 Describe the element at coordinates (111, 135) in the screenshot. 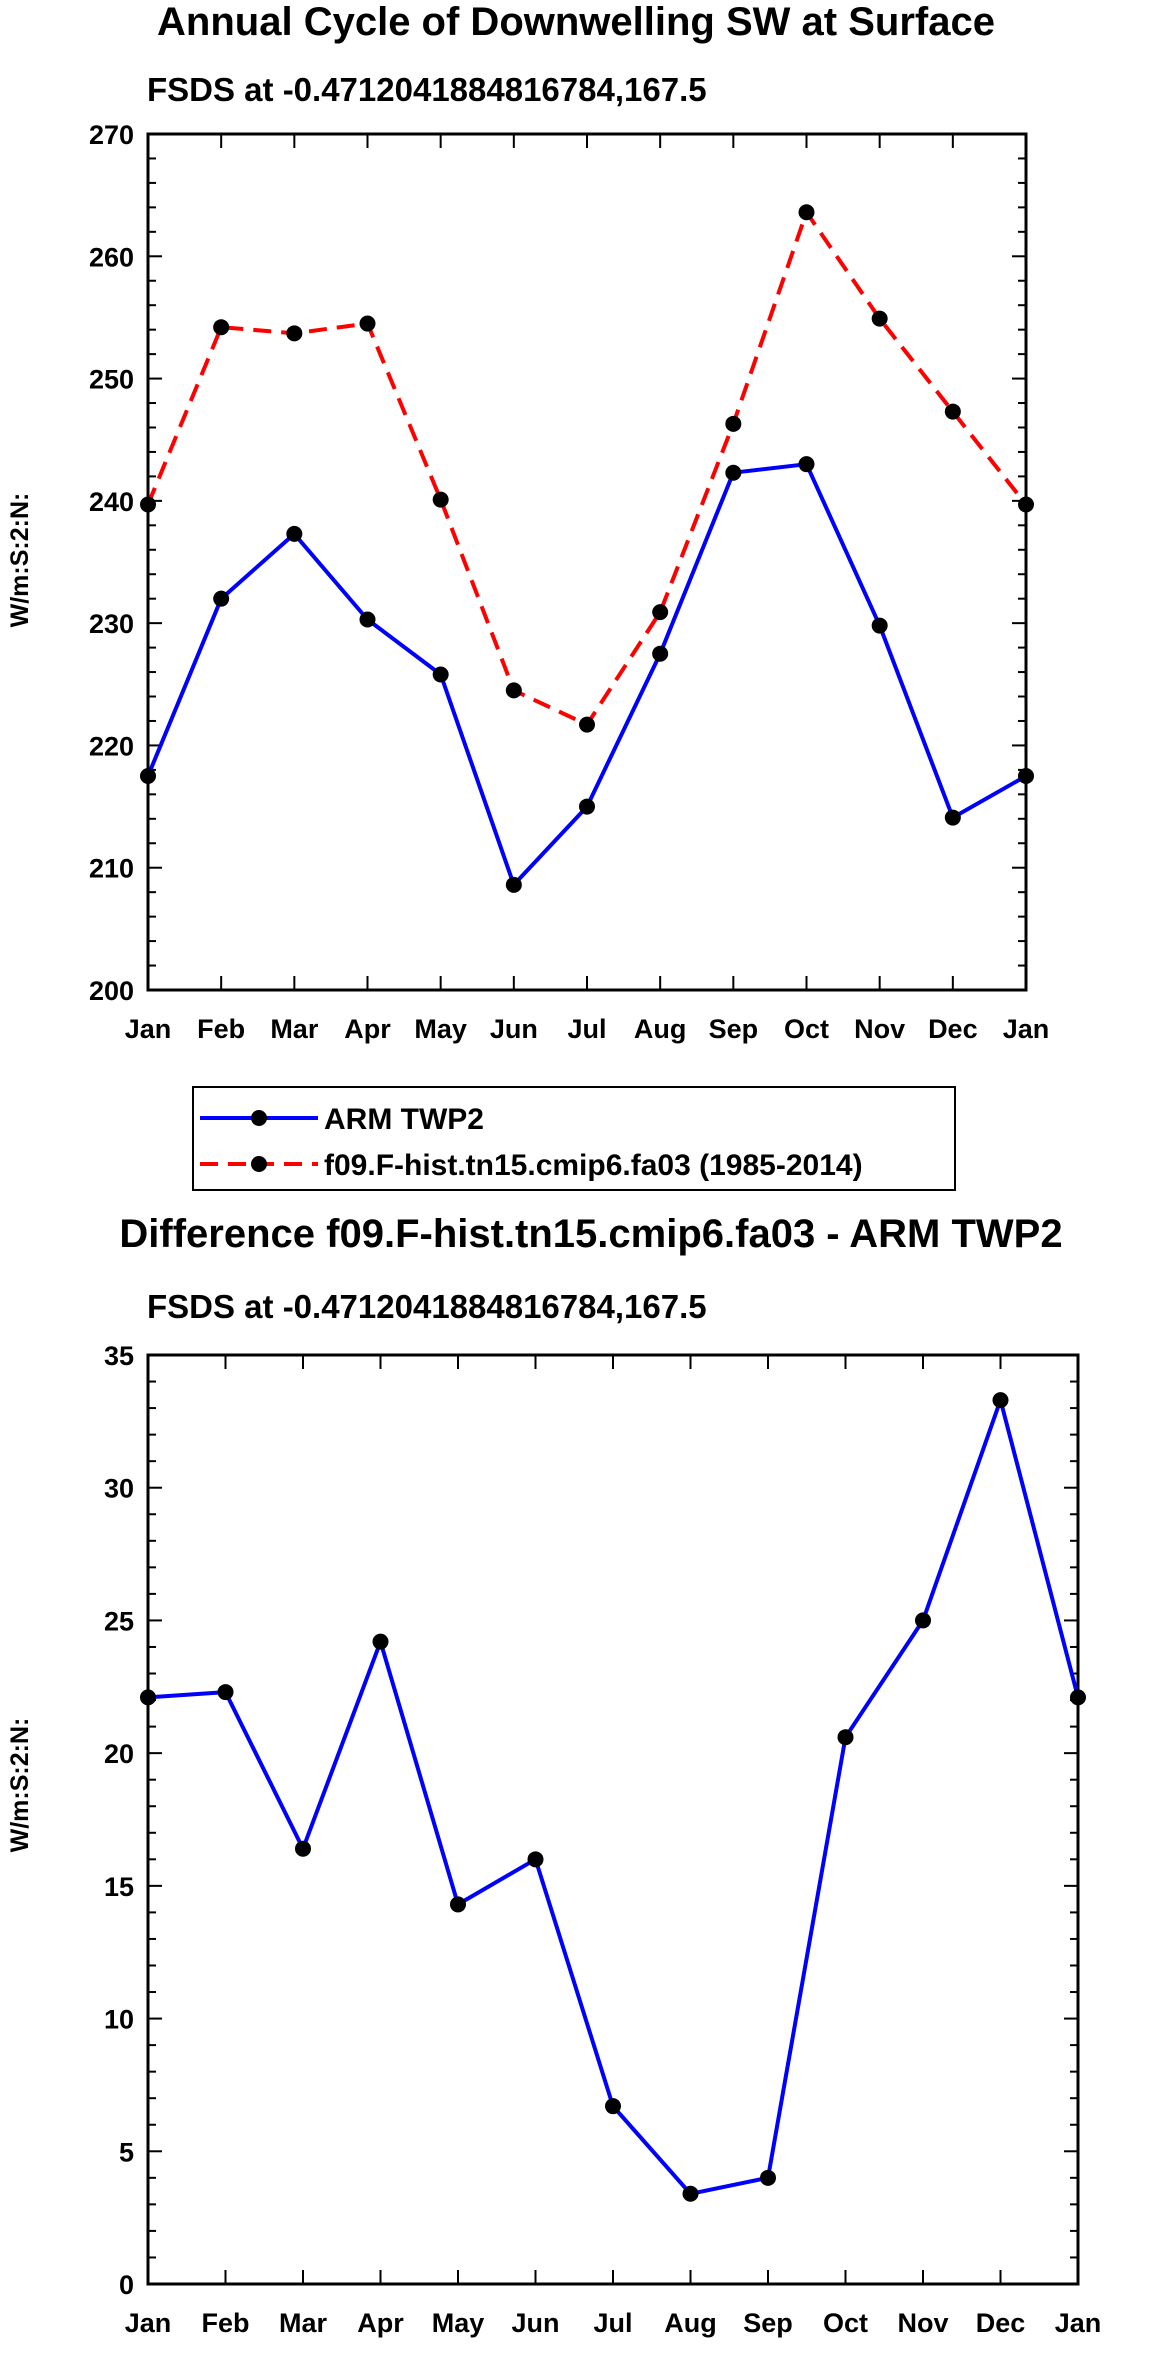

I see `y-tick-label: 270` at that location.